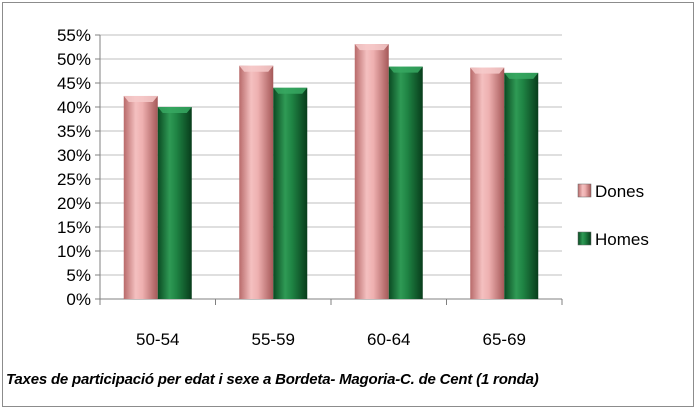 The width and height of the screenshot is (697, 410). What do you see at coordinates (78, 299) in the screenshot?
I see `y-tick-label: 0%` at bounding box center [78, 299].